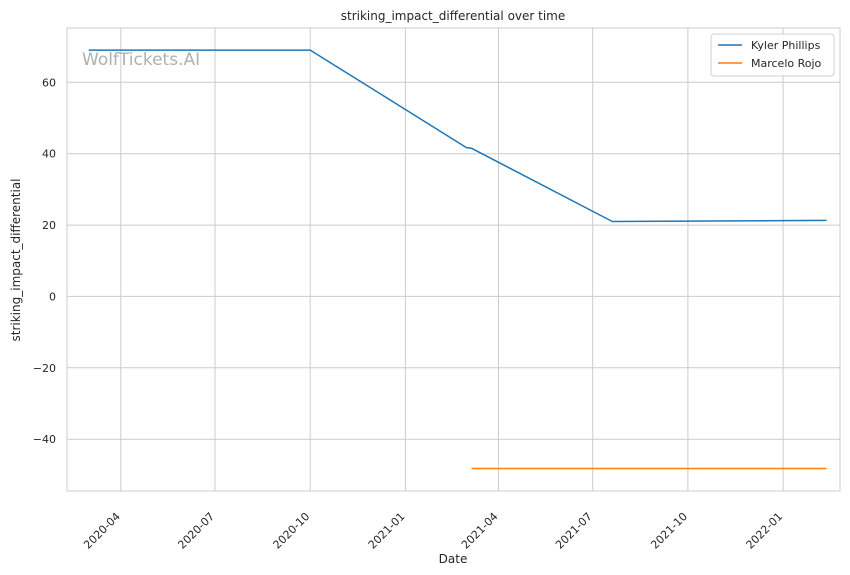  Describe the element at coordinates (44, 261) in the screenshot. I see `y-axis-ticks: −40 −20 0 20 40 60` at that location.